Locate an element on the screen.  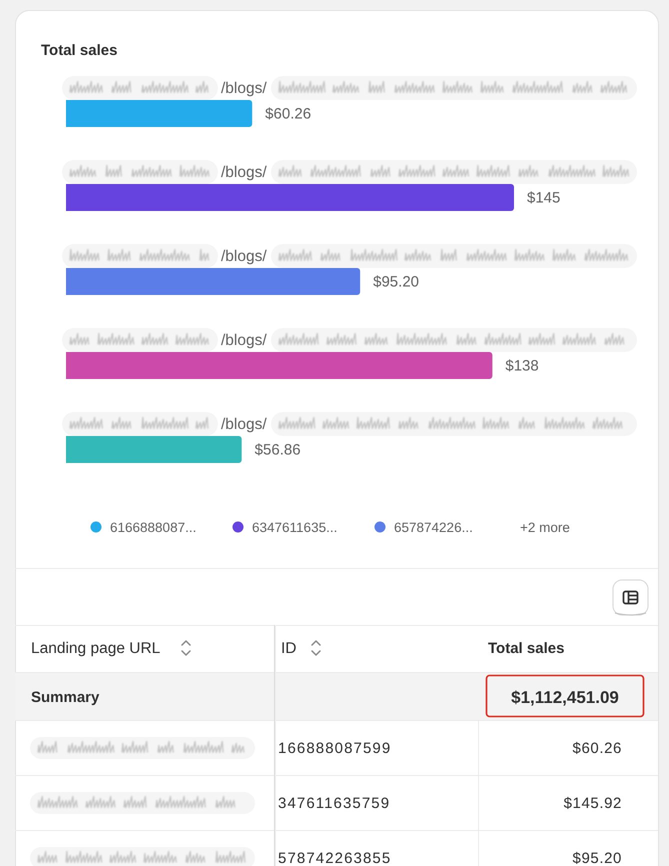
data-label: $145 is located at coordinates (543, 197).